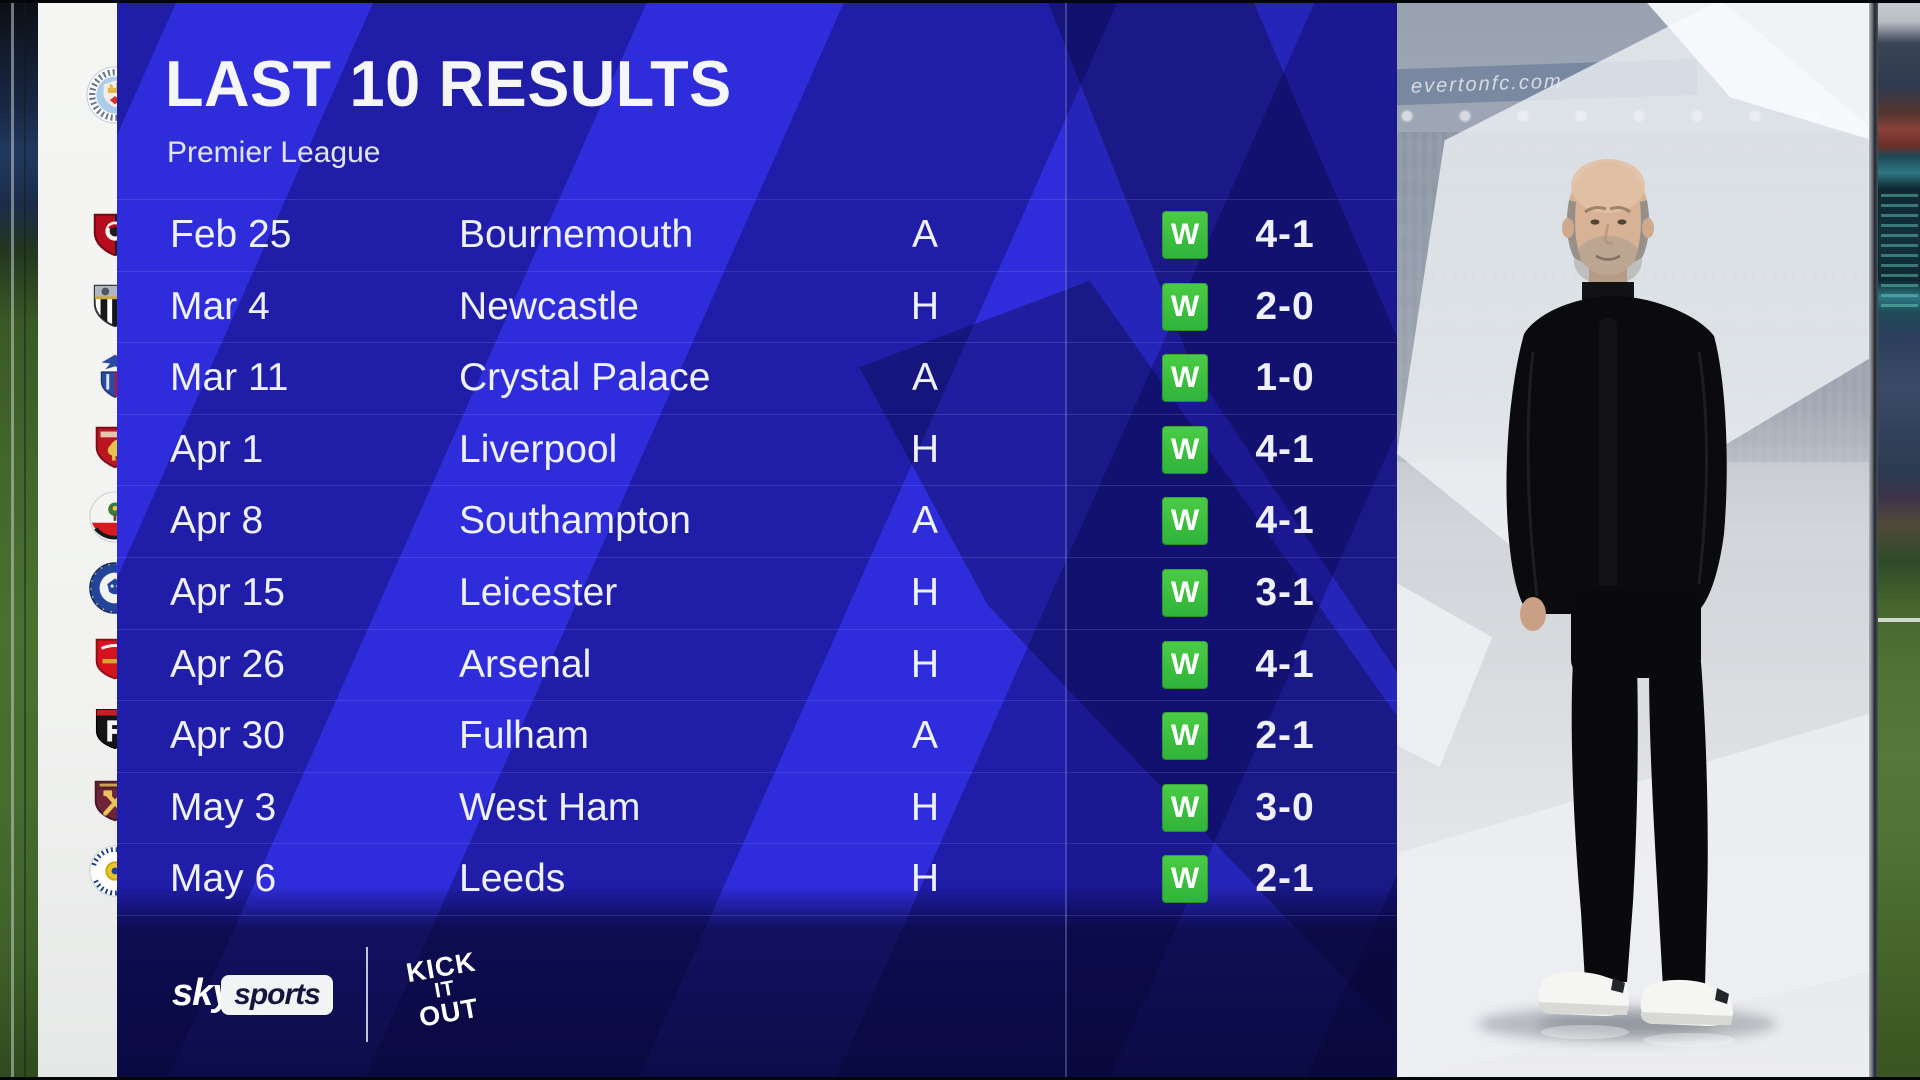  What do you see at coordinates (757, 736) in the screenshot?
I see `result-row: Apr 30 Fulham A W 2-1` at bounding box center [757, 736].